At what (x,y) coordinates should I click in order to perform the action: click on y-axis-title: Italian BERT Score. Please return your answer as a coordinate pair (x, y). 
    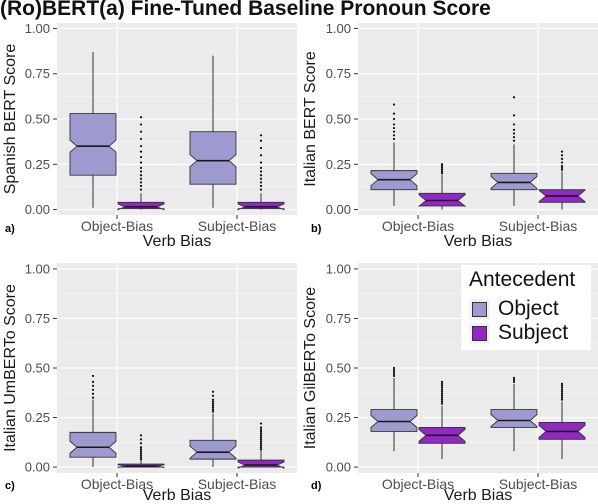
    Looking at the image, I should click on (310, 119).